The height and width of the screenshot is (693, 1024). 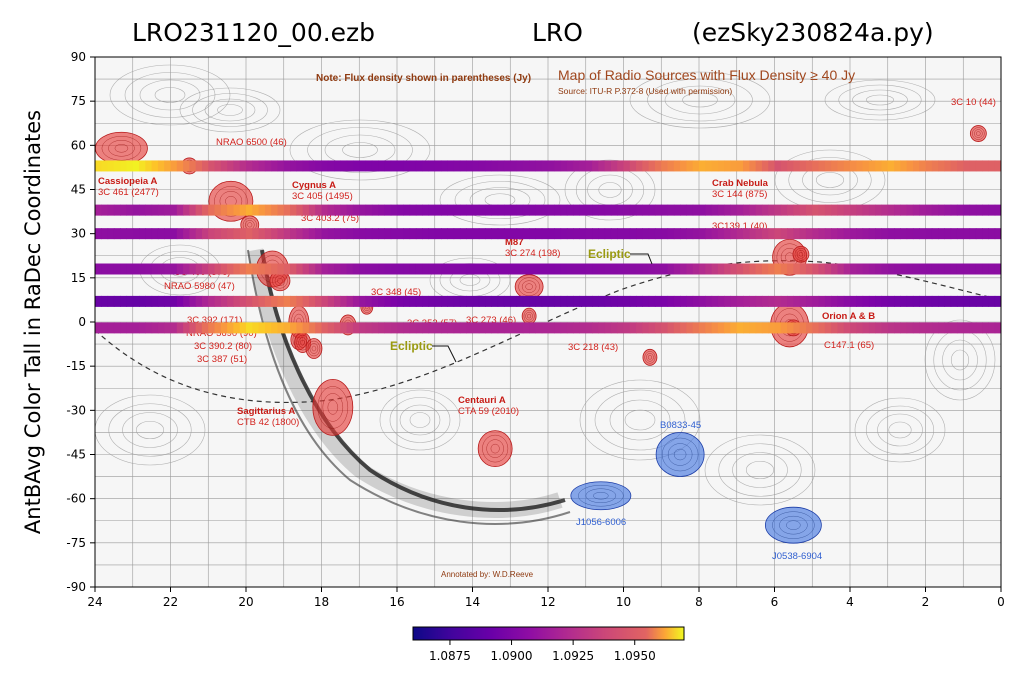 What do you see at coordinates (214, 320) in the screenshot?
I see `red-source-label: 3C 392 (171)` at bounding box center [214, 320].